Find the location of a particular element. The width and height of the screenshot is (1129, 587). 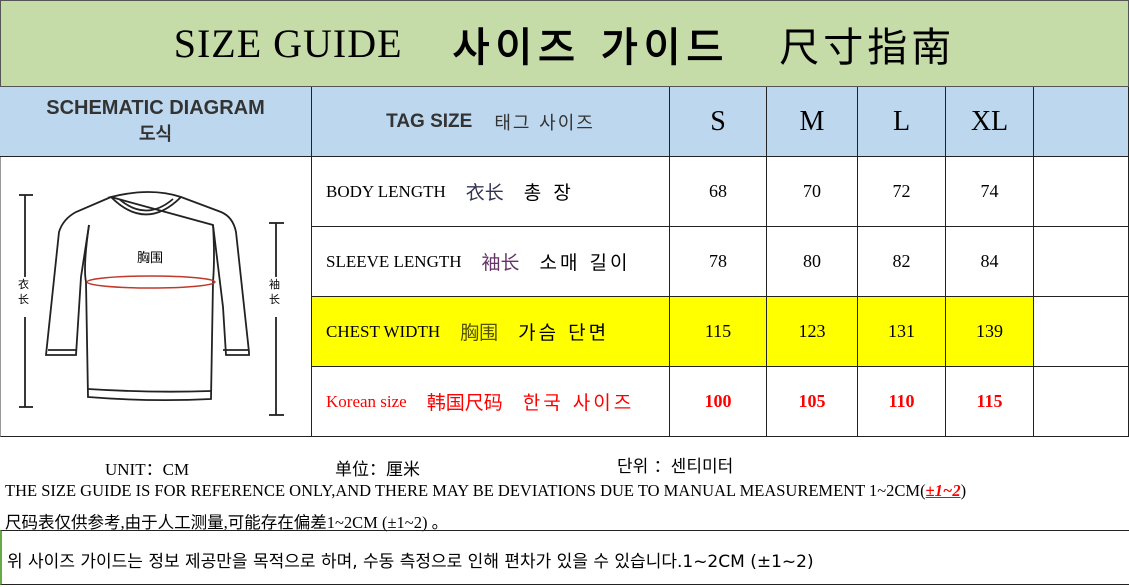

size-value: 100 is located at coordinates (718, 402).